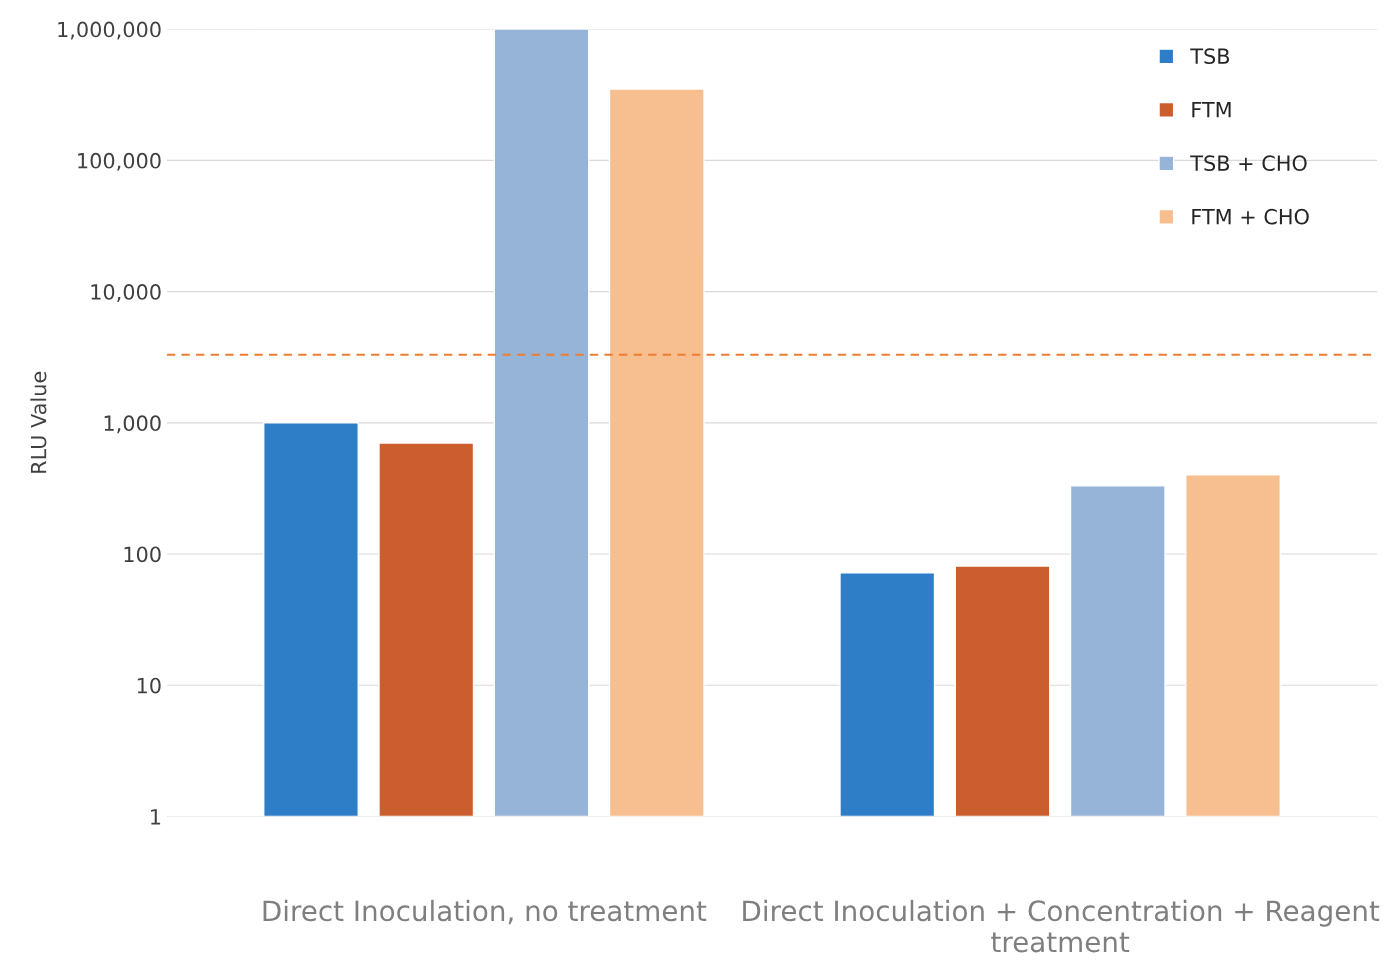 This screenshot has width=1391, height=972. Describe the element at coordinates (1210, 56) in the screenshot. I see `legend-label: TSB` at that location.